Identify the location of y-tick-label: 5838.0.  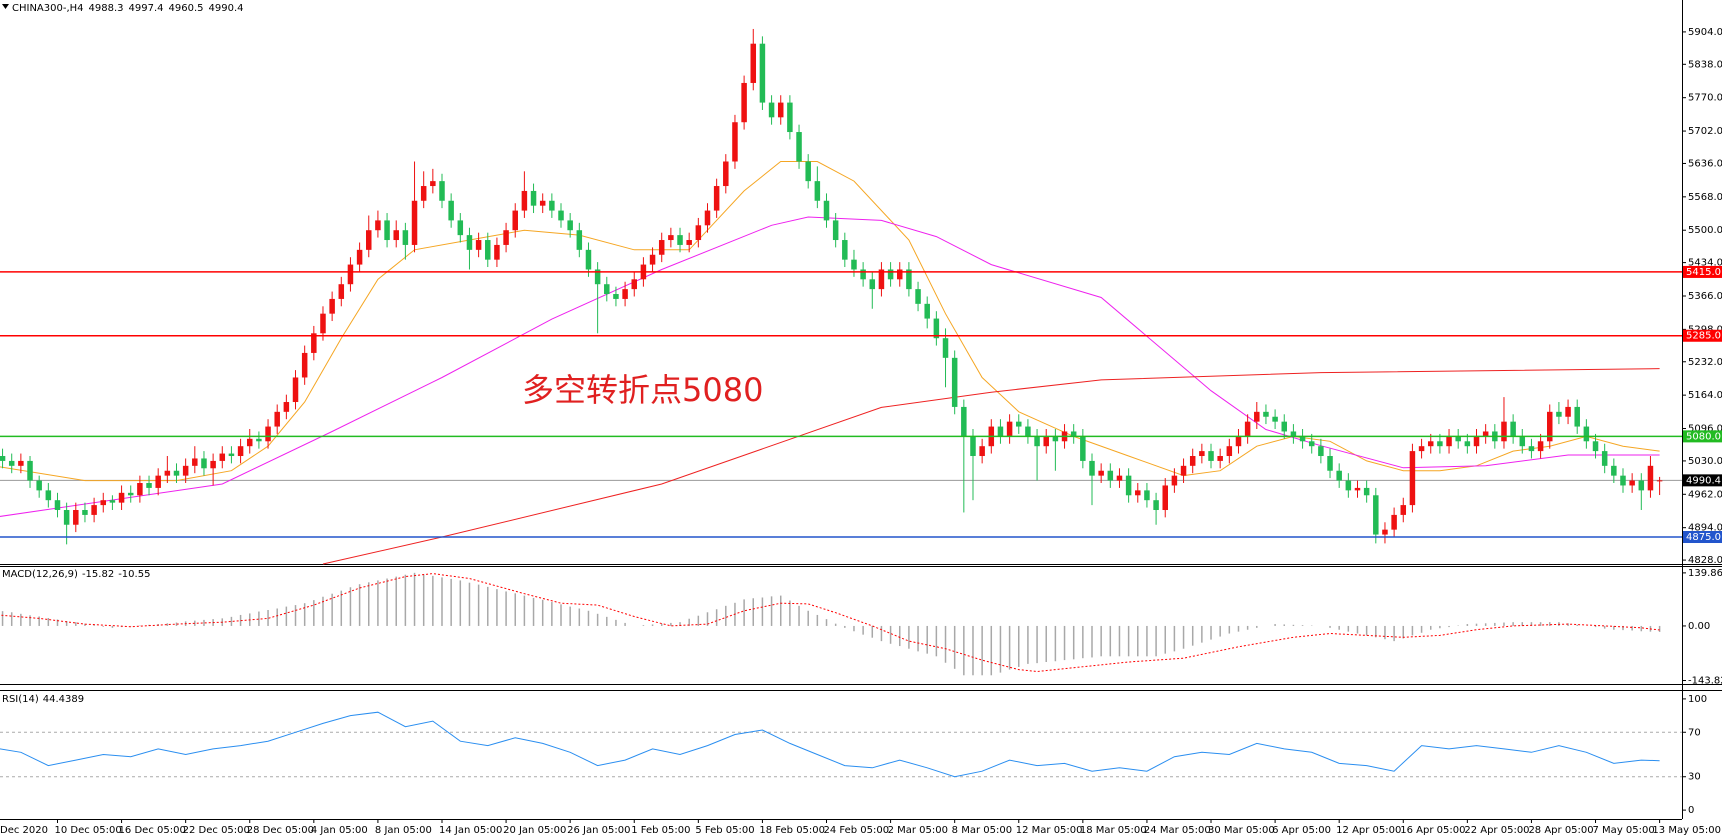
(1705, 64).